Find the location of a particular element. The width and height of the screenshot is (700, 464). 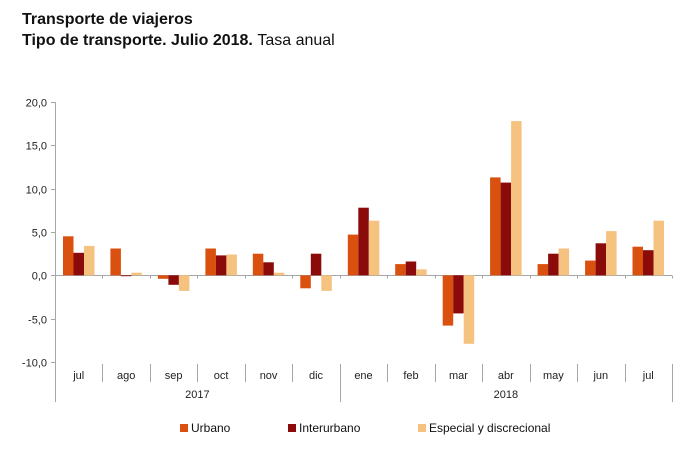

x-year-label: 2018 is located at coordinates (506, 395).